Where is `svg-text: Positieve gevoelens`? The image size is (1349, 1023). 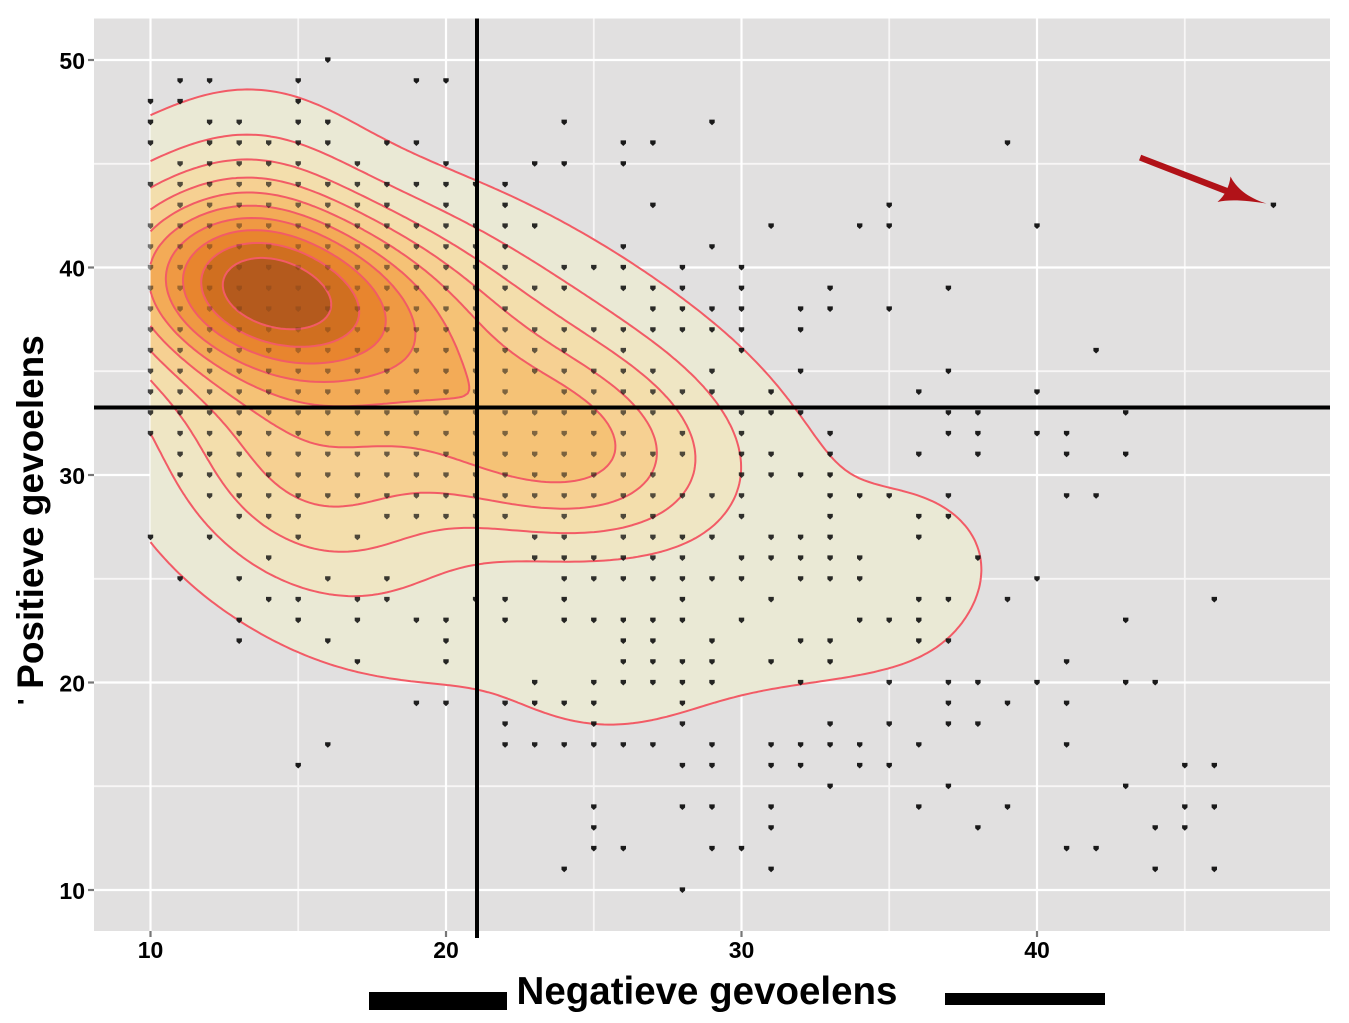 svg-text: Positieve gevoelens is located at coordinates (30, 512).